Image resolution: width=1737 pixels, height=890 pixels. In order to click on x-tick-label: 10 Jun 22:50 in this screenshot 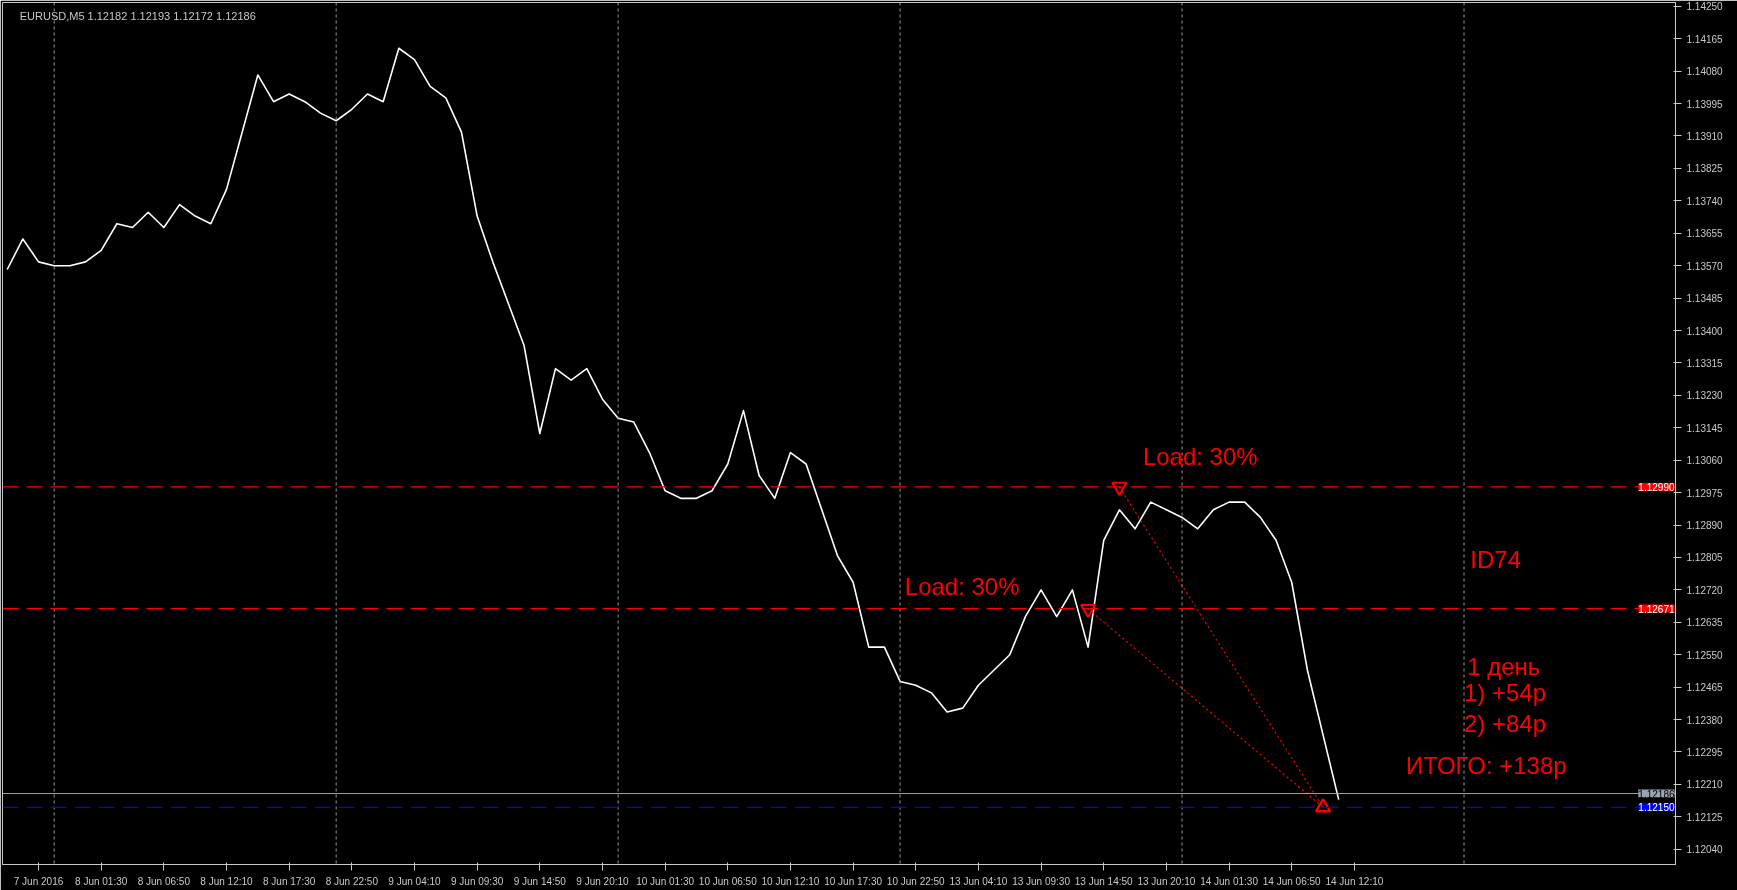, I will do `click(916, 881)`.